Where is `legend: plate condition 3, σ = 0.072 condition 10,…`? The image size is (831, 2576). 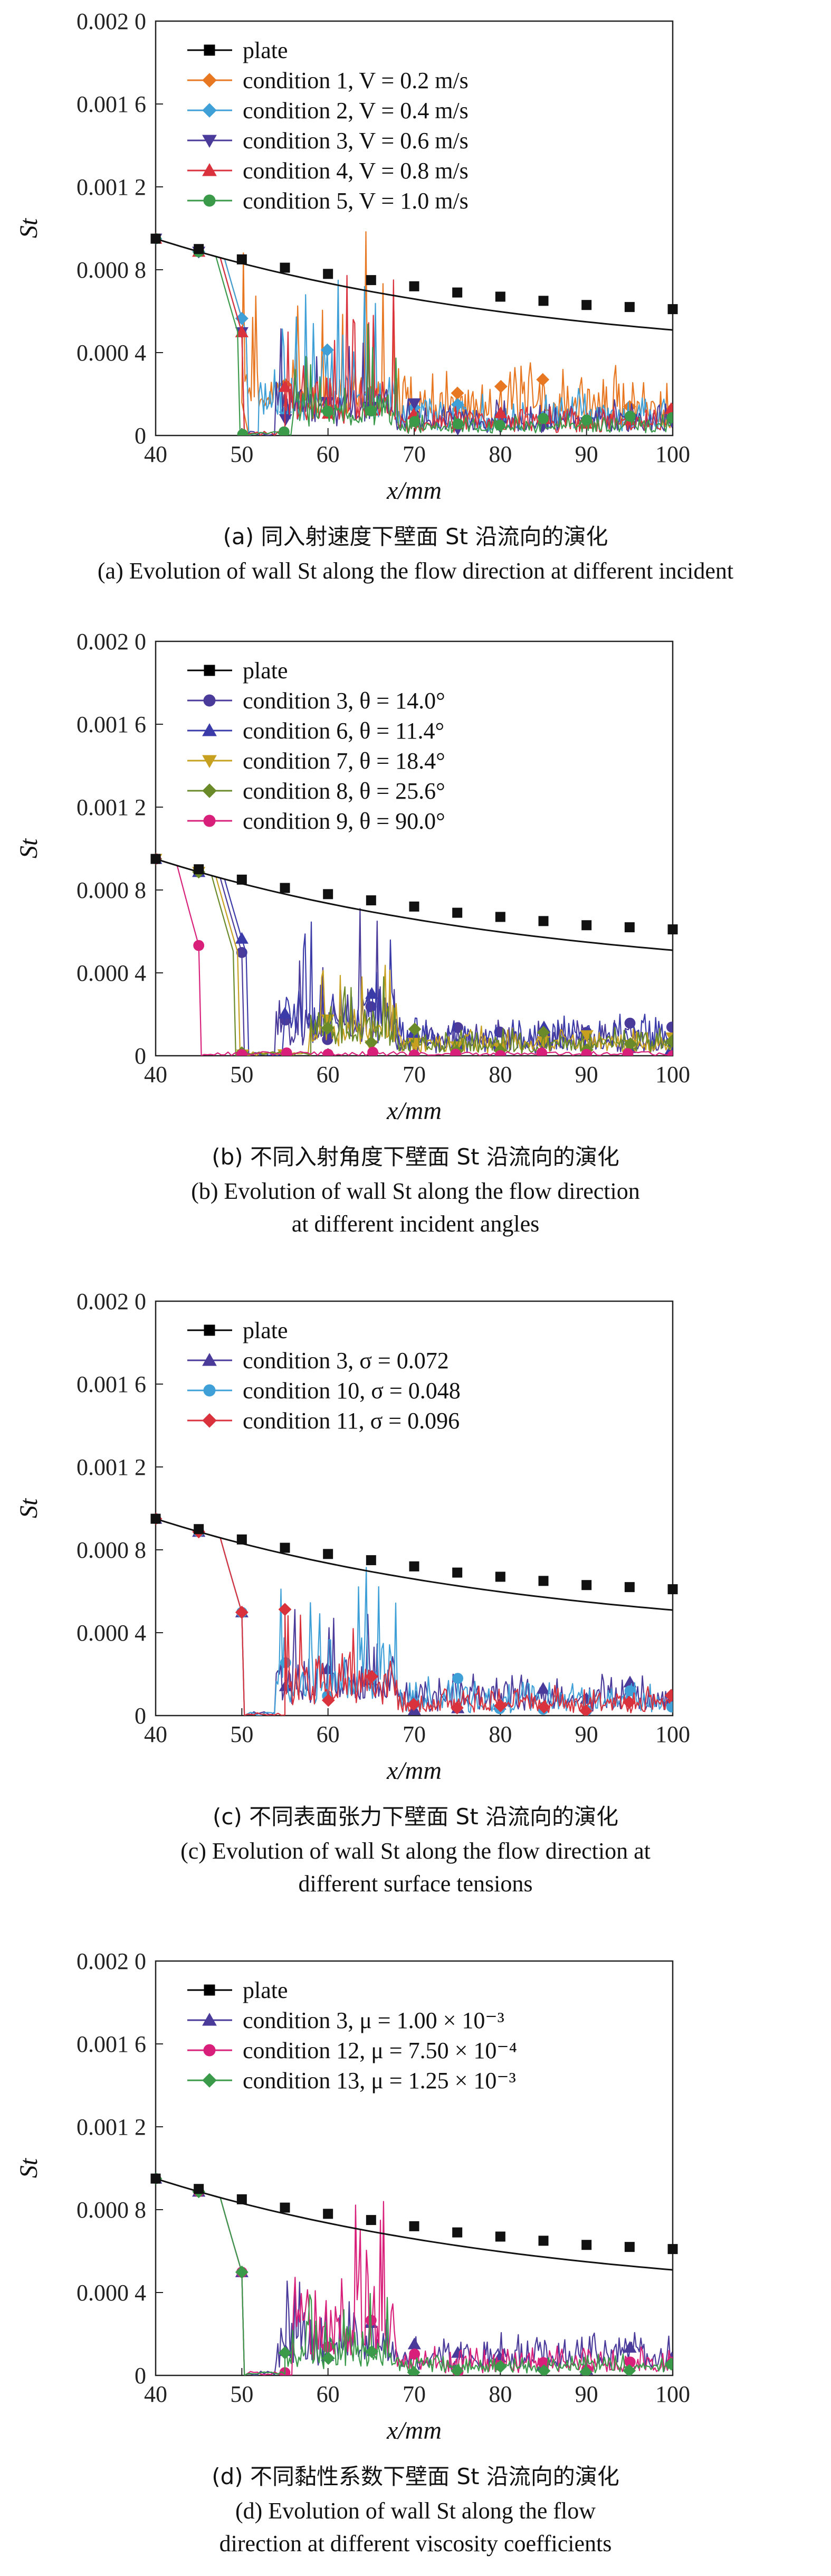 legend: plate condition 3, σ = 0.072 condition 10,… is located at coordinates (324, 1376).